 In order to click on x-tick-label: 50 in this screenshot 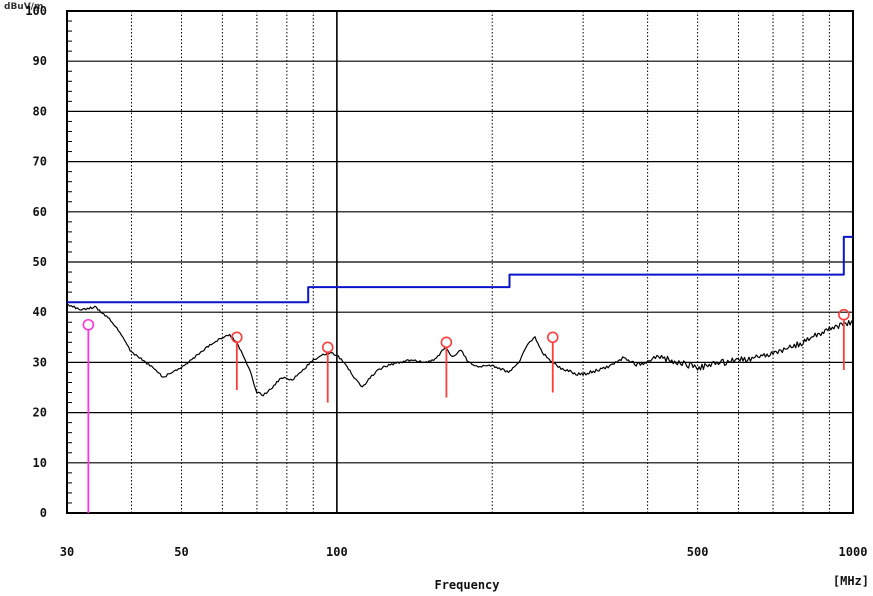, I will do `click(181, 552)`.